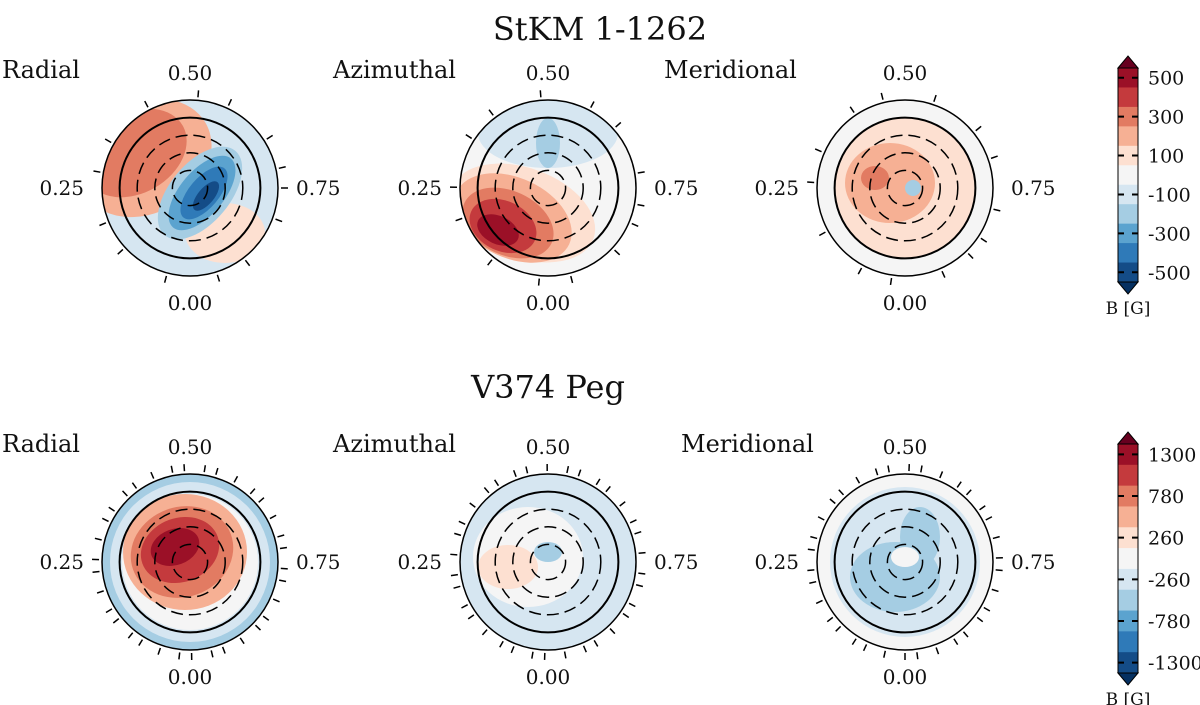  What do you see at coordinates (1128, 62) in the screenshot?
I see `colorbar-extend-high` at bounding box center [1128, 62].